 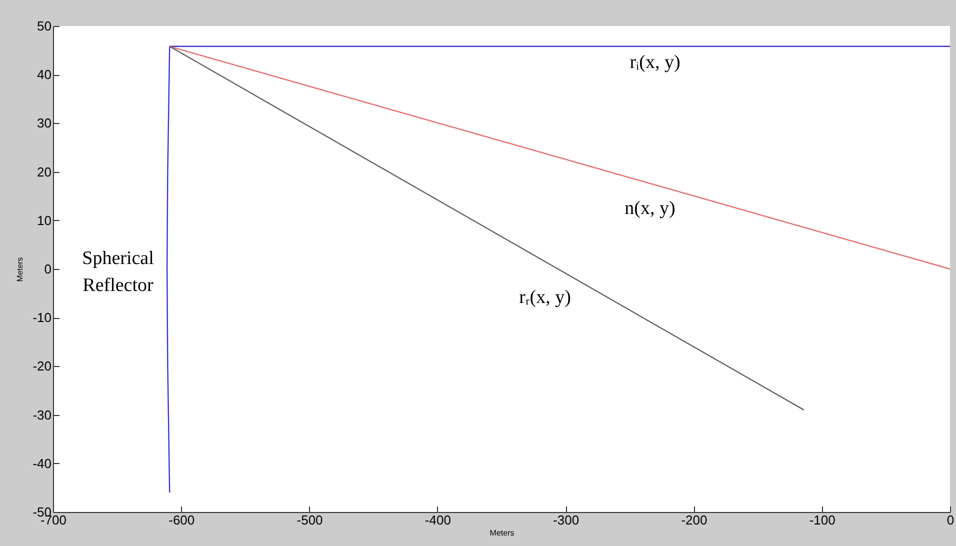 What do you see at coordinates (42, 318) in the screenshot?
I see `y-tick-label: -10` at bounding box center [42, 318].